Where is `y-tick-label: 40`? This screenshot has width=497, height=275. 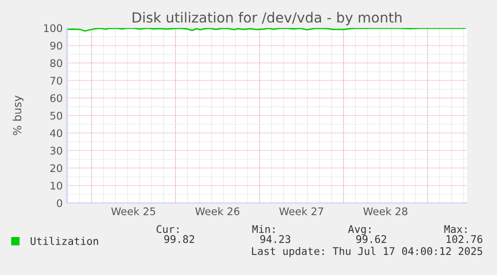
y-tick-label: 40 is located at coordinates (56, 133).